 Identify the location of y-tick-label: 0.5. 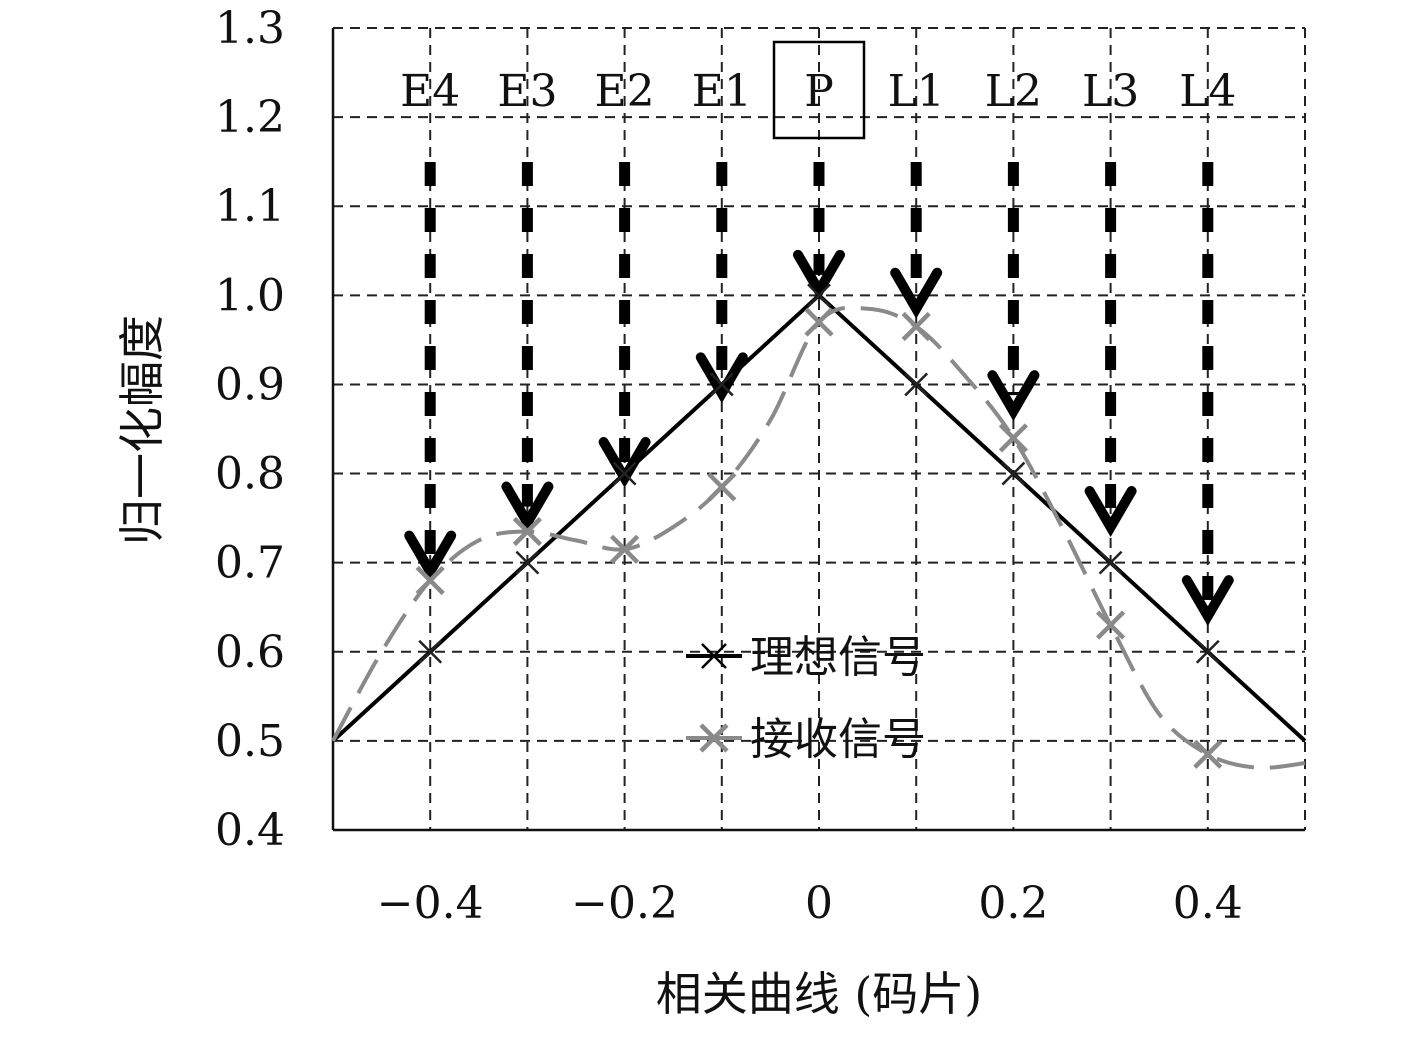
(250, 741).